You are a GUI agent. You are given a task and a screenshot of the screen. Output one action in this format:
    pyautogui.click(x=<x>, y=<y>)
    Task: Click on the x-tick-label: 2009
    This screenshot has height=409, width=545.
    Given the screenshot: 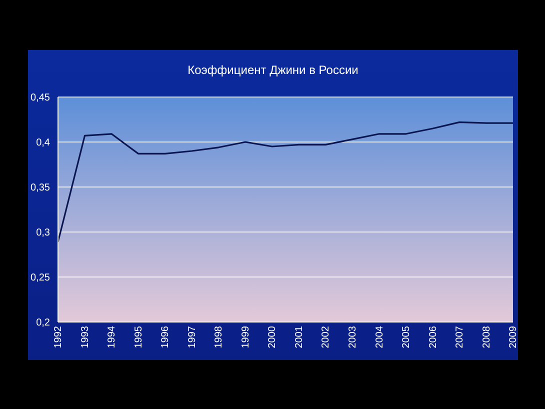 What is the action you would take?
    pyautogui.click(x=514, y=337)
    